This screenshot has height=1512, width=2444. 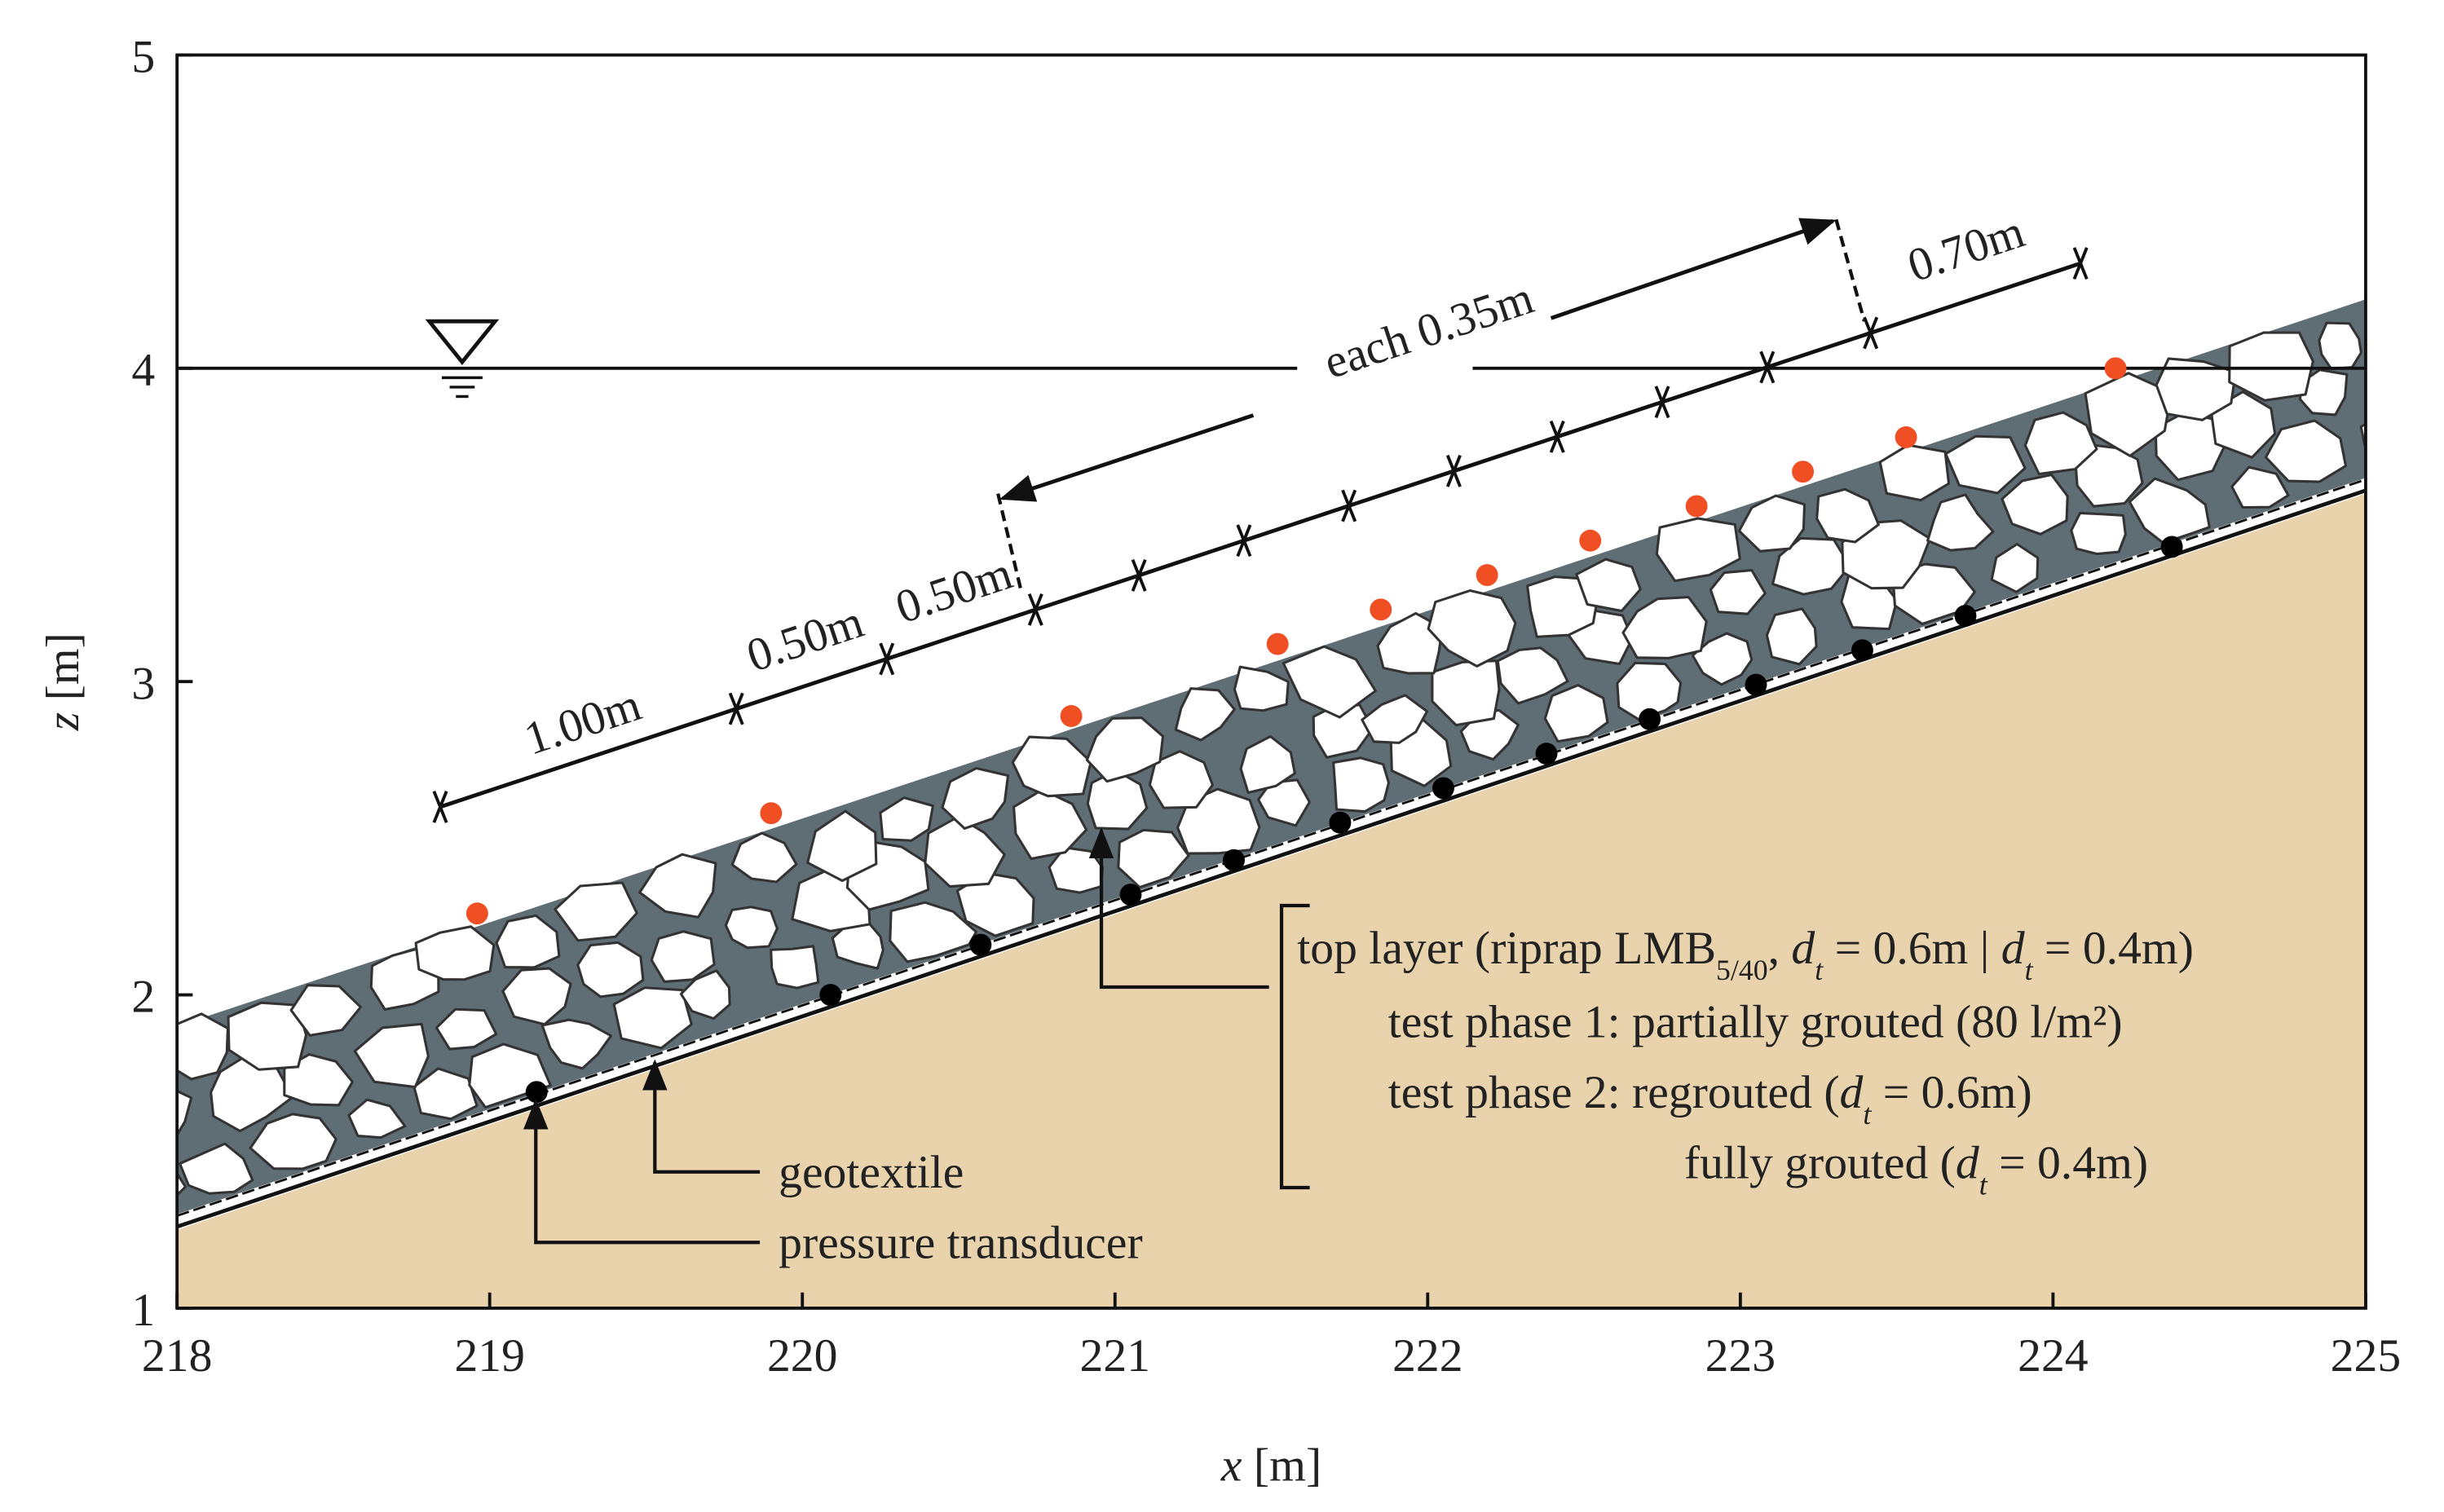 What do you see at coordinates (1614, 1093) in the screenshot?
I see `text-part: test phase 2: regrouted (` at bounding box center [1614, 1093].